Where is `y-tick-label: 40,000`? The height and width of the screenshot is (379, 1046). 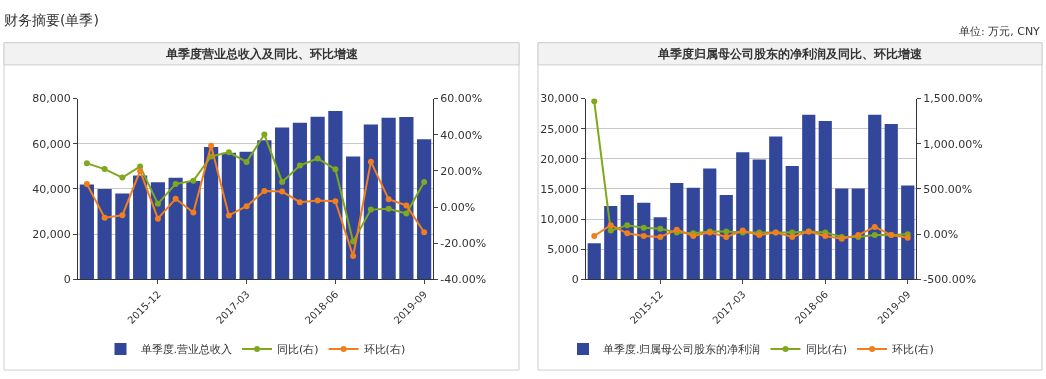
y-tick-label: 40,000 is located at coordinates (51, 189).